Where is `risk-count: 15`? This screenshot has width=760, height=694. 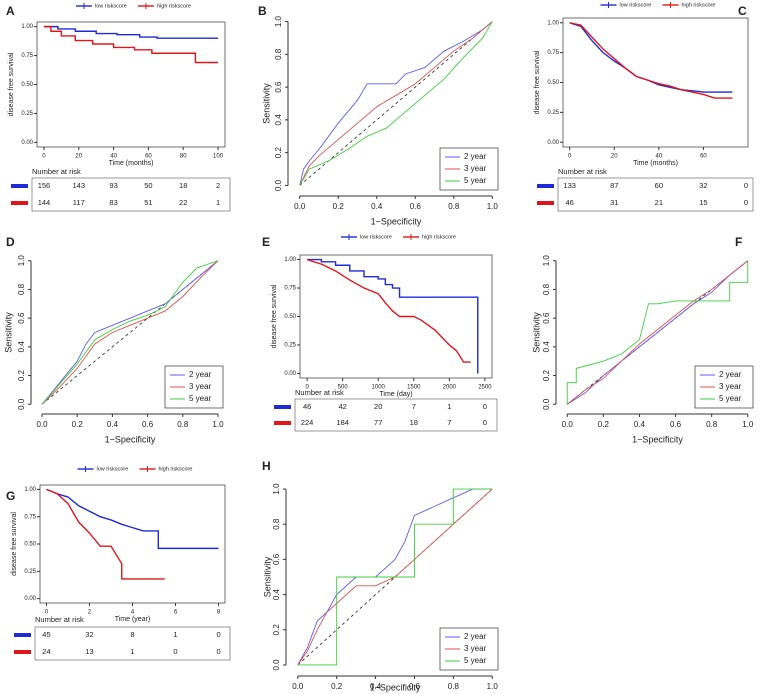 risk-count: 15 is located at coordinates (703, 202).